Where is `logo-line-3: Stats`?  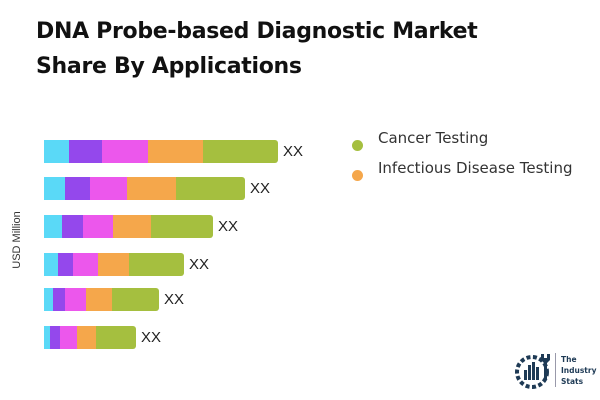
logo-line-3: Stats is located at coordinates (572, 381).